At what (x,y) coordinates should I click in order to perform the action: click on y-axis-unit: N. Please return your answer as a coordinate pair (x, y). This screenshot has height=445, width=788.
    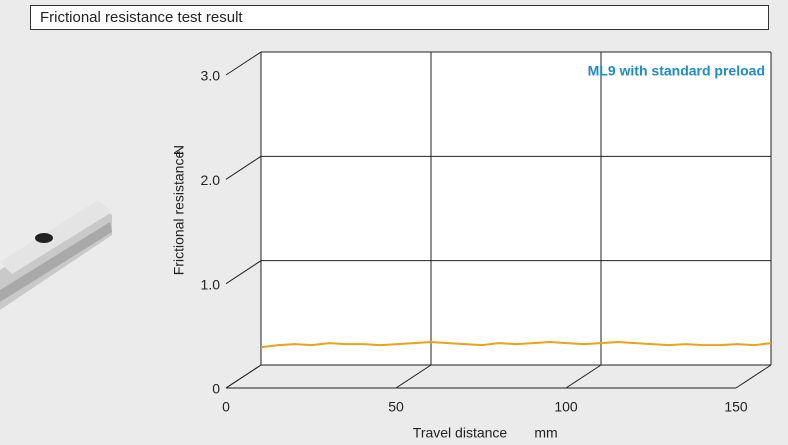
    Looking at the image, I should click on (179, 150).